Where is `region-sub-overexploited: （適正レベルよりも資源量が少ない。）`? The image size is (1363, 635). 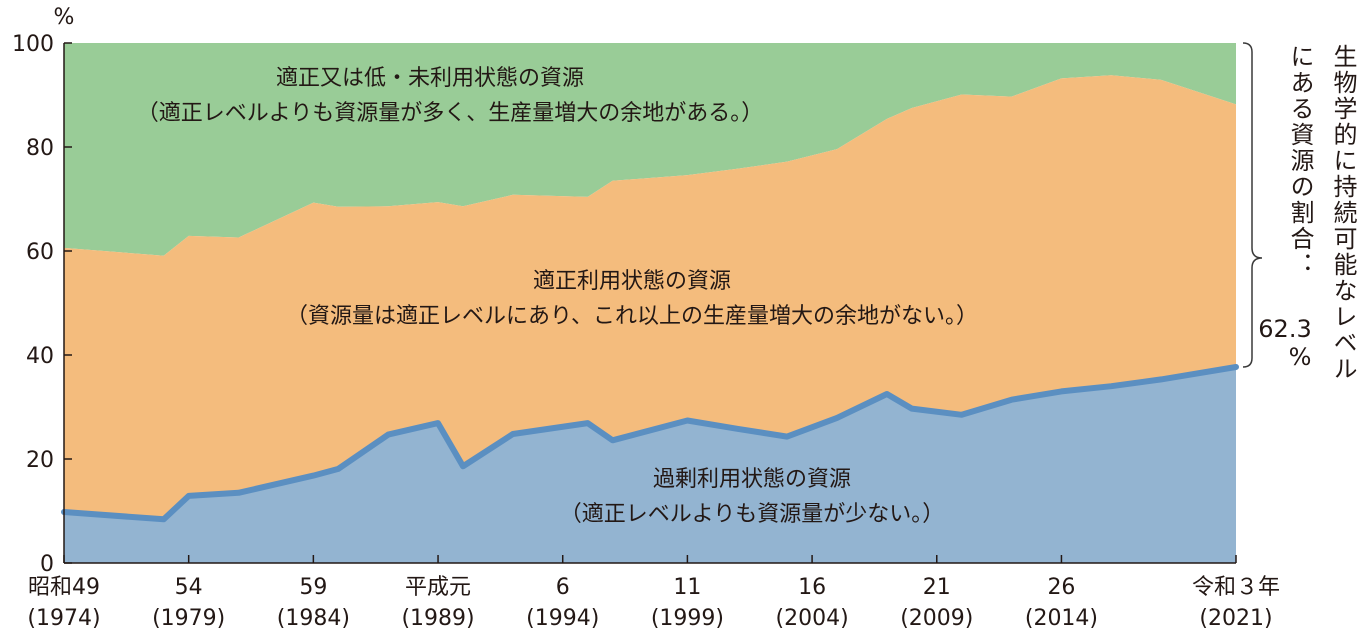 region-sub-overexploited: （適正レベルよりも資源量が少ない。） is located at coordinates (752, 514).